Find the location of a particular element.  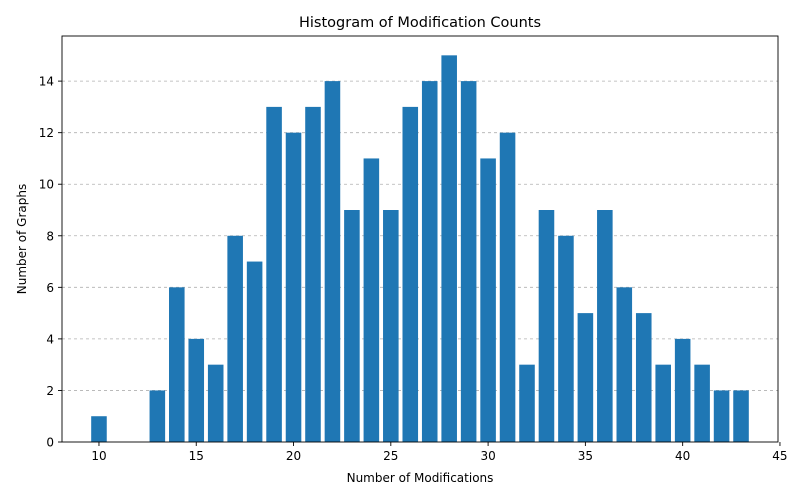

x-tick-label: 10 is located at coordinates (98, 456).